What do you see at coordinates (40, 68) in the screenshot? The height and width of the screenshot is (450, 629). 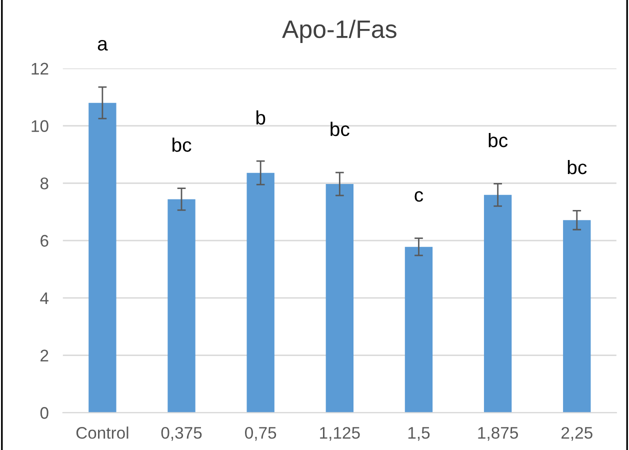 I see `y-tick-label: 12` at bounding box center [40, 68].